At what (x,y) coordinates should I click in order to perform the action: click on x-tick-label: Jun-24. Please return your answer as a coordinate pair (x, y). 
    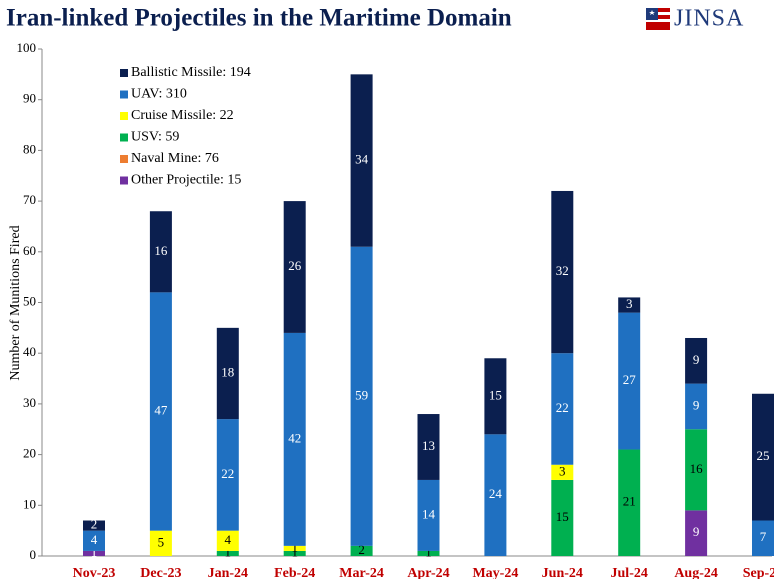
    Looking at the image, I should click on (562, 572).